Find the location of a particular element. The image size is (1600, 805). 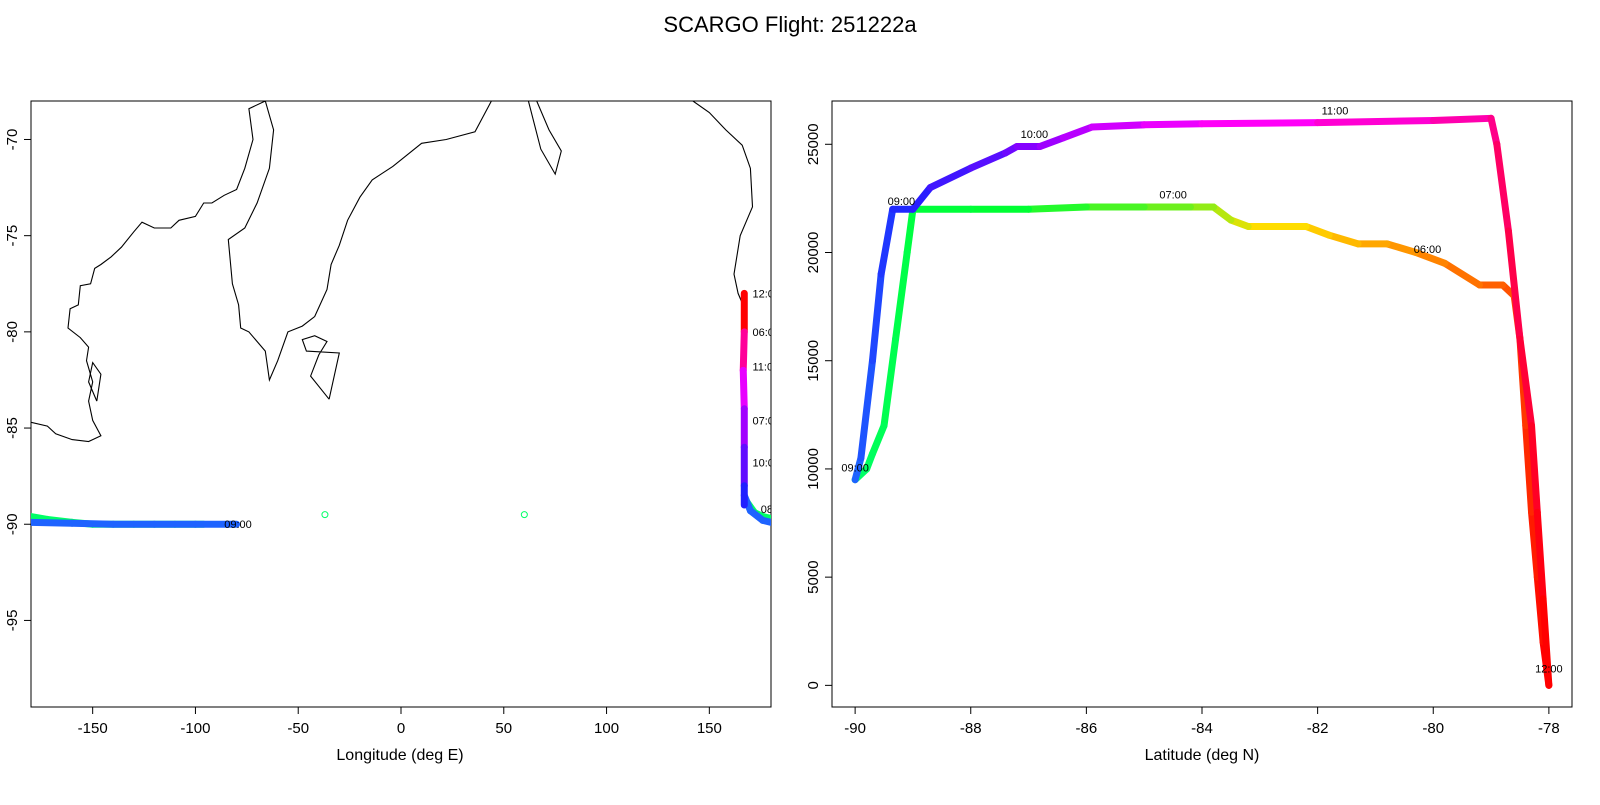

altitude-time-label: 12:00 is located at coordinates (1549, 670).